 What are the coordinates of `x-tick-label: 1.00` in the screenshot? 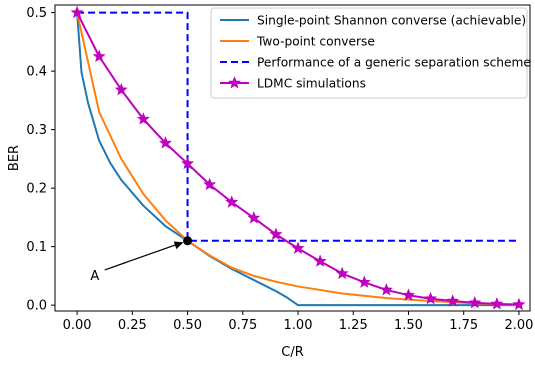 It's located at (298, 325).